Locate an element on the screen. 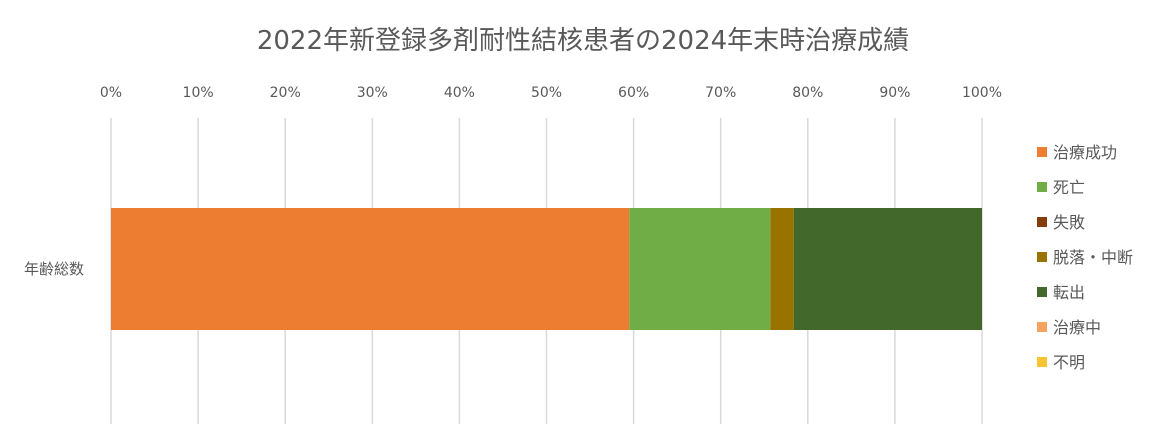 The height and width of the screenshot is (447, 1166). x-tick-label: 30% is located at coordinates (372, 93).